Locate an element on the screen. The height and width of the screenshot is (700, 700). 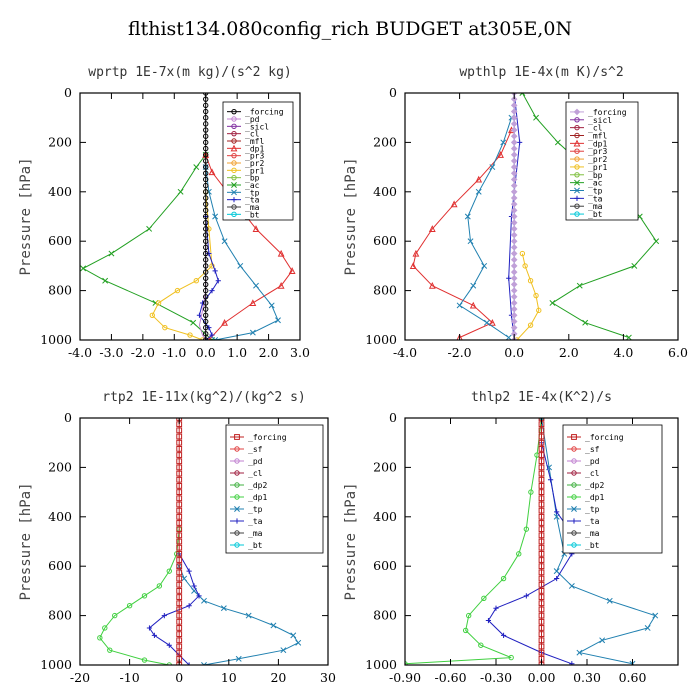
x-tick-label: -3.0 is located at coordinates (111, 352).